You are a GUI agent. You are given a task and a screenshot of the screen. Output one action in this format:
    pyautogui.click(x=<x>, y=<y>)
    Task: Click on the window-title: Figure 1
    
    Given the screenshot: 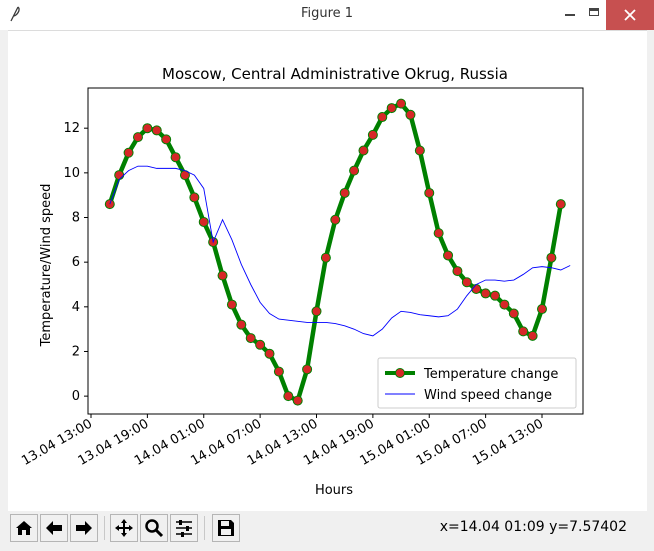 What is the action you would take?
    pyautogui.click(x=327, y=13)
    